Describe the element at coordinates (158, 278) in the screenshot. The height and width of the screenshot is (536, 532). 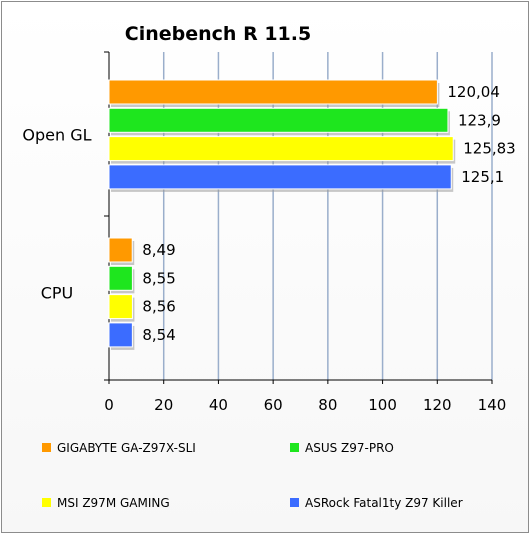
I see `data-label: 8,55` at that location.